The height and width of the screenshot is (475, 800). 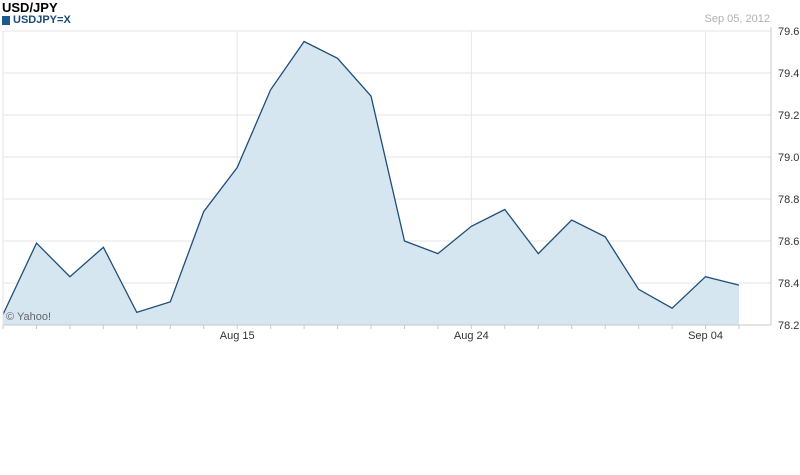 I want to click on chart-date: Sep 05, 2012, so click(x=737, y=19).